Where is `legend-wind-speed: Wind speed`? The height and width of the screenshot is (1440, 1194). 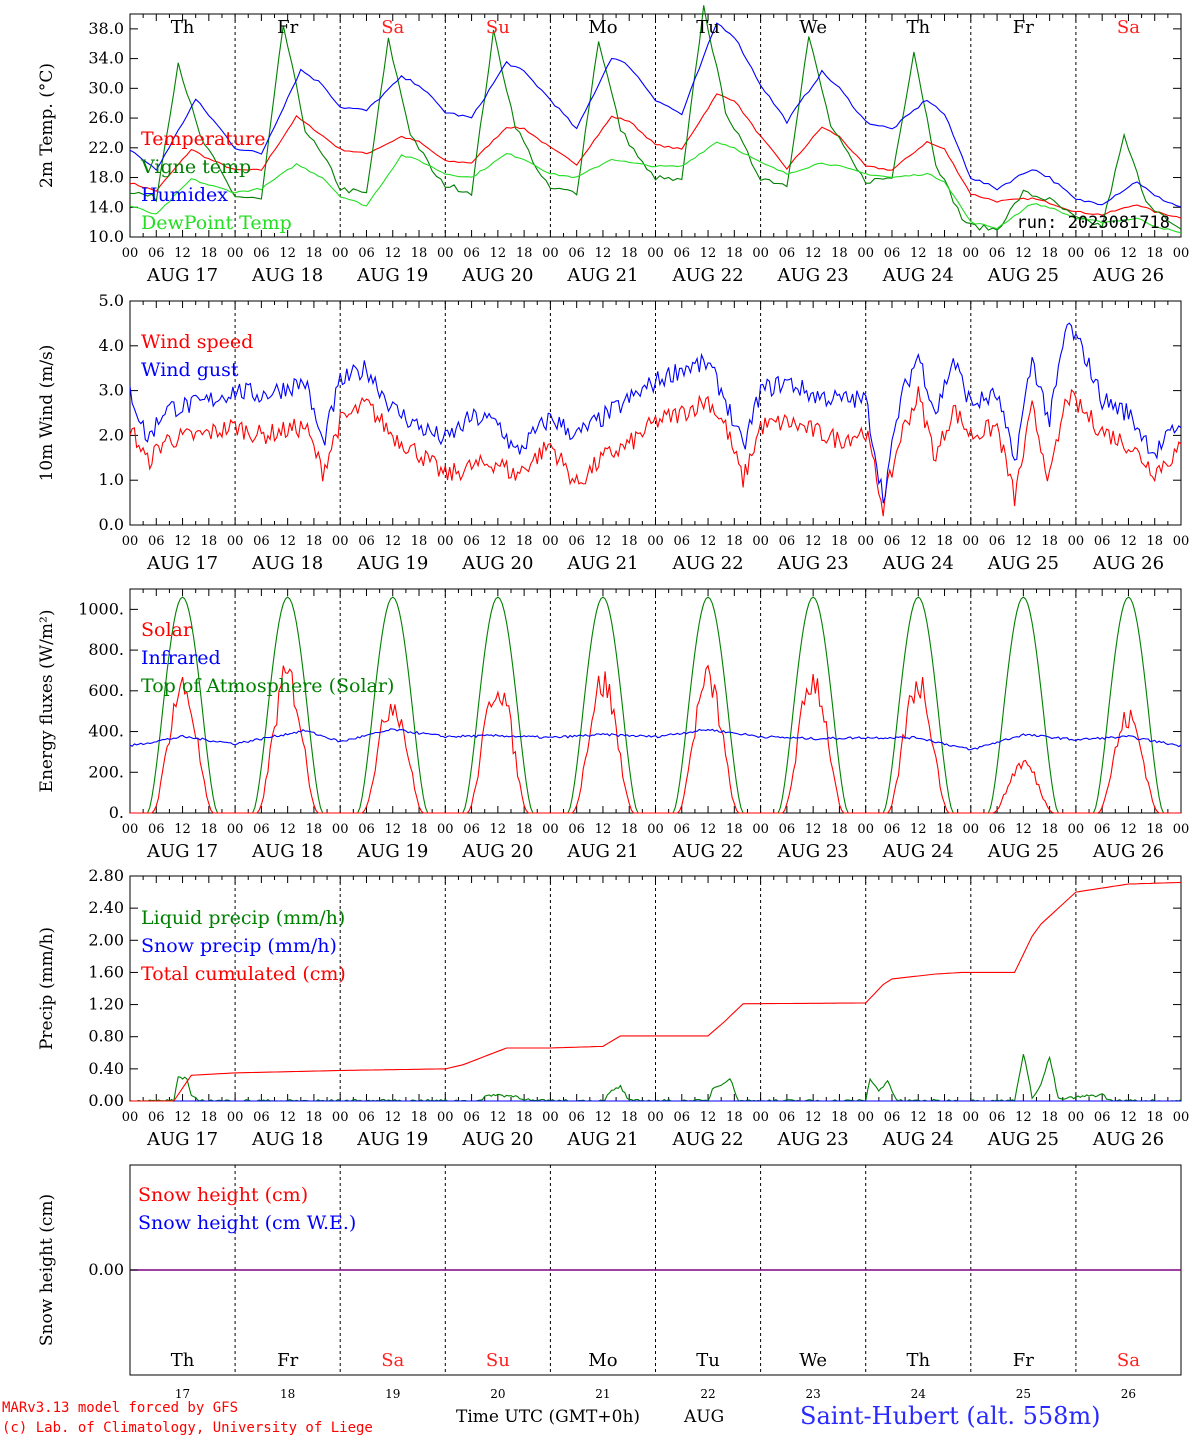 legend-wind-speed: Wind speed is located at coordinates (197, 342).